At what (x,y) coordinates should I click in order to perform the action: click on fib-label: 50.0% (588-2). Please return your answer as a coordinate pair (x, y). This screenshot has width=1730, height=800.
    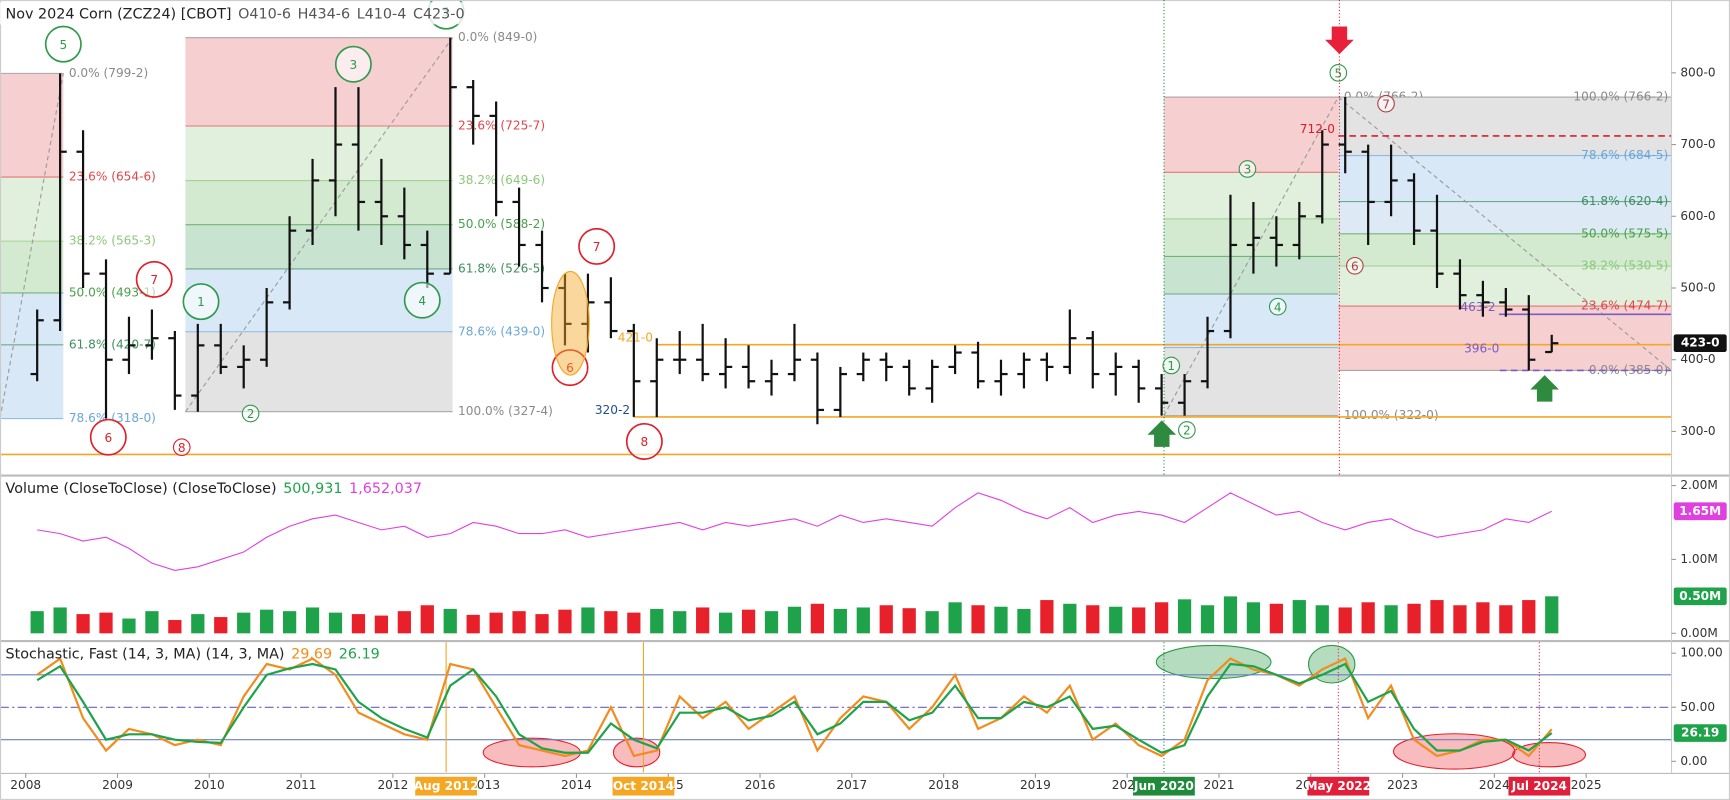
    Looking at the image, I should click on (501, 224).